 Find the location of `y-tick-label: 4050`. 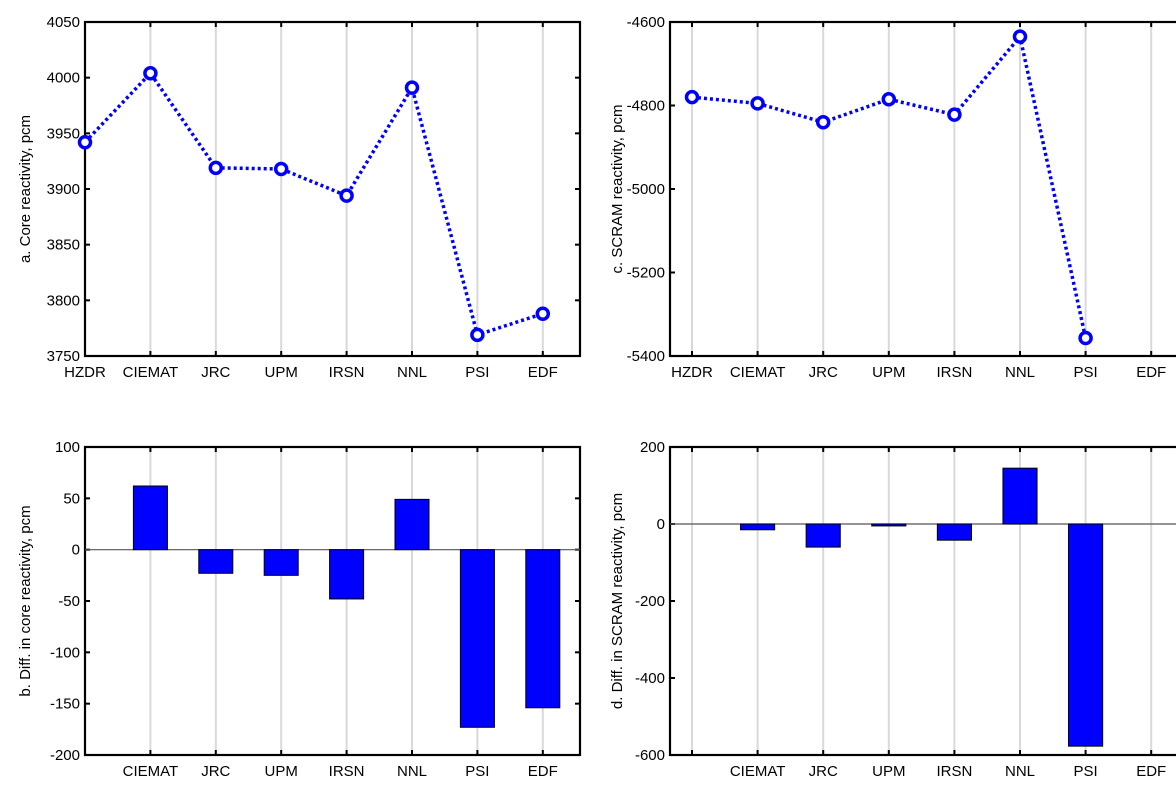

y-tick-label: 4050 is located at coordinates (63, 22).